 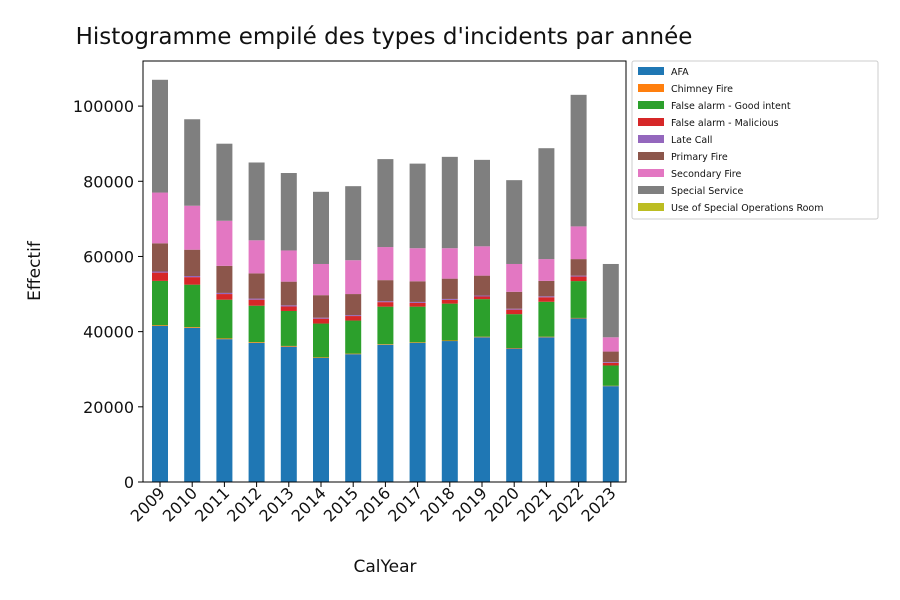 What do you see at coordinates (103, 106) in the screenshot?
I see `y-tick-label: 100000` at bounding box center [103, 106].